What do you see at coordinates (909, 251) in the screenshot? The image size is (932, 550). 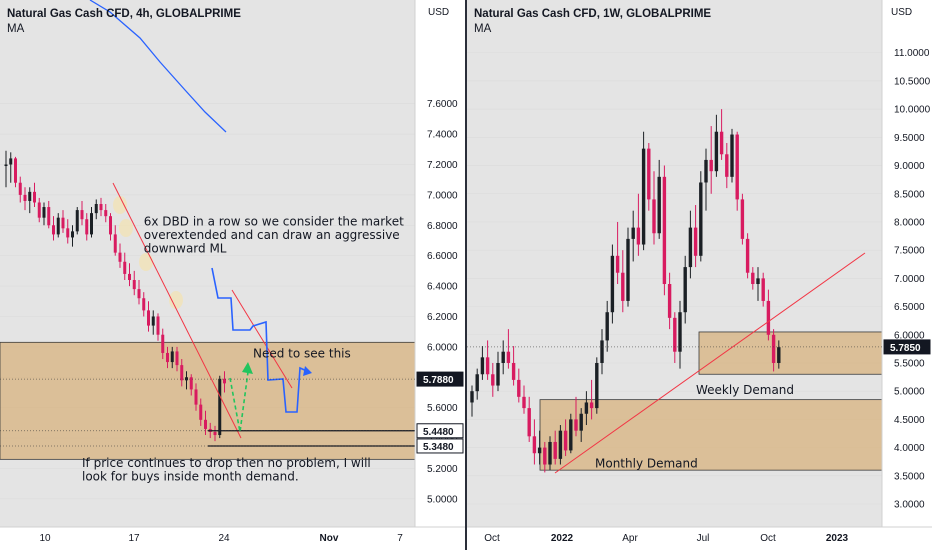 I see `y-tick-label: 7.5000` at bounding box center [909, 251].